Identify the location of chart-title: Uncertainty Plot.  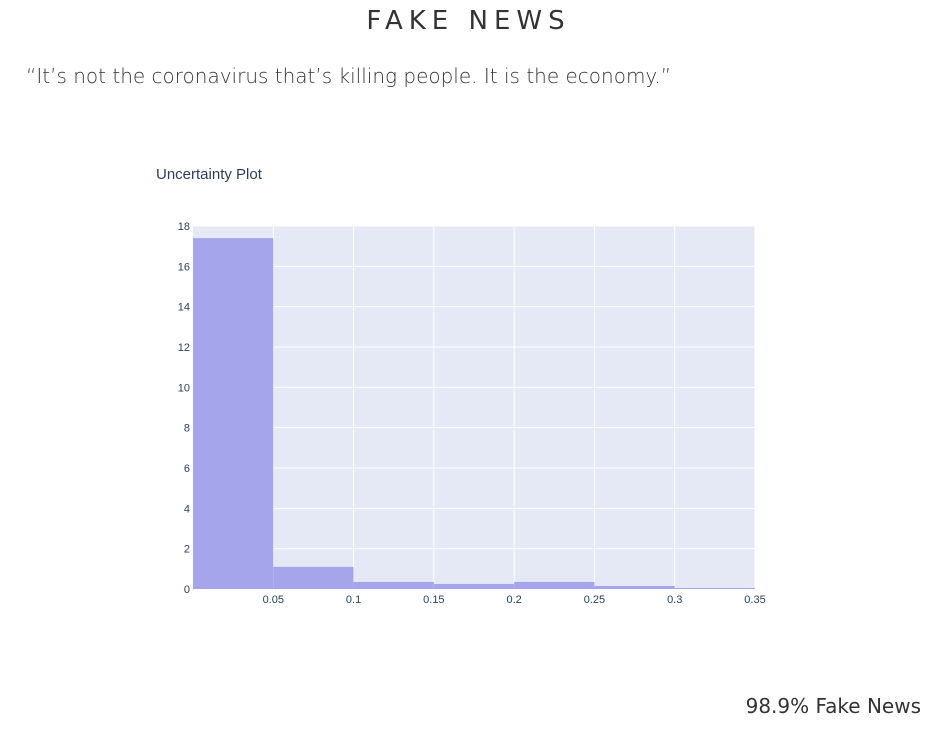
(209, 174).